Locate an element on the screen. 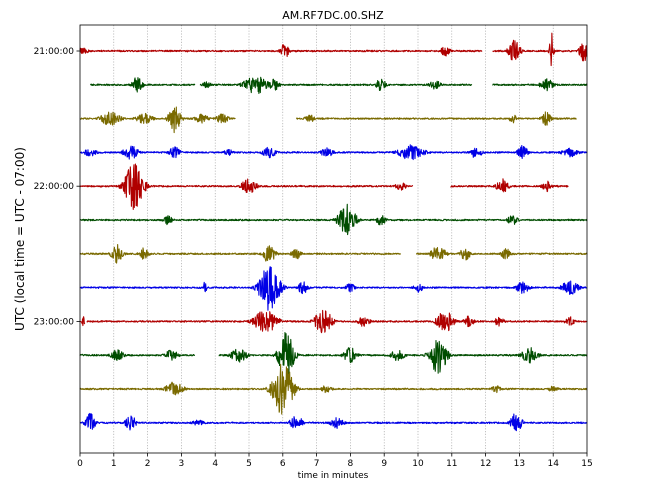  x-tick-label: 2 is located at coordinates (148, 464).